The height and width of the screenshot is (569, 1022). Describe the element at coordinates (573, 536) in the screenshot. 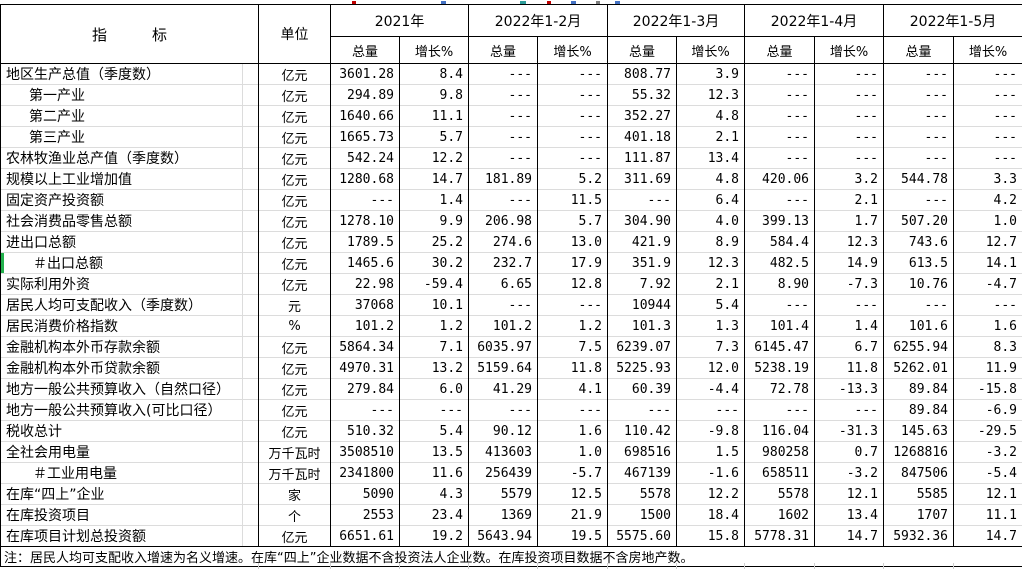

I see `value-cell: 19.5` at that location.